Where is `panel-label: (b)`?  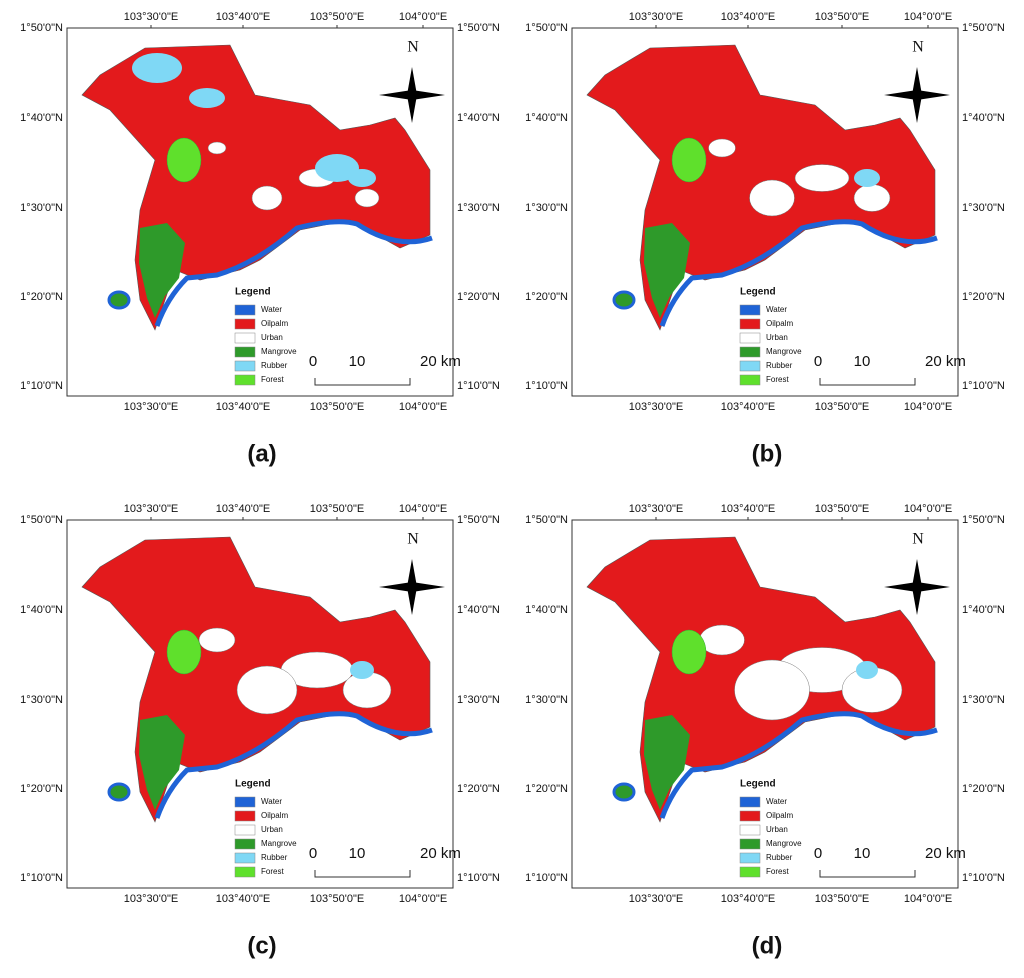 panel-label: (b) is located at coordinates (767, 453).